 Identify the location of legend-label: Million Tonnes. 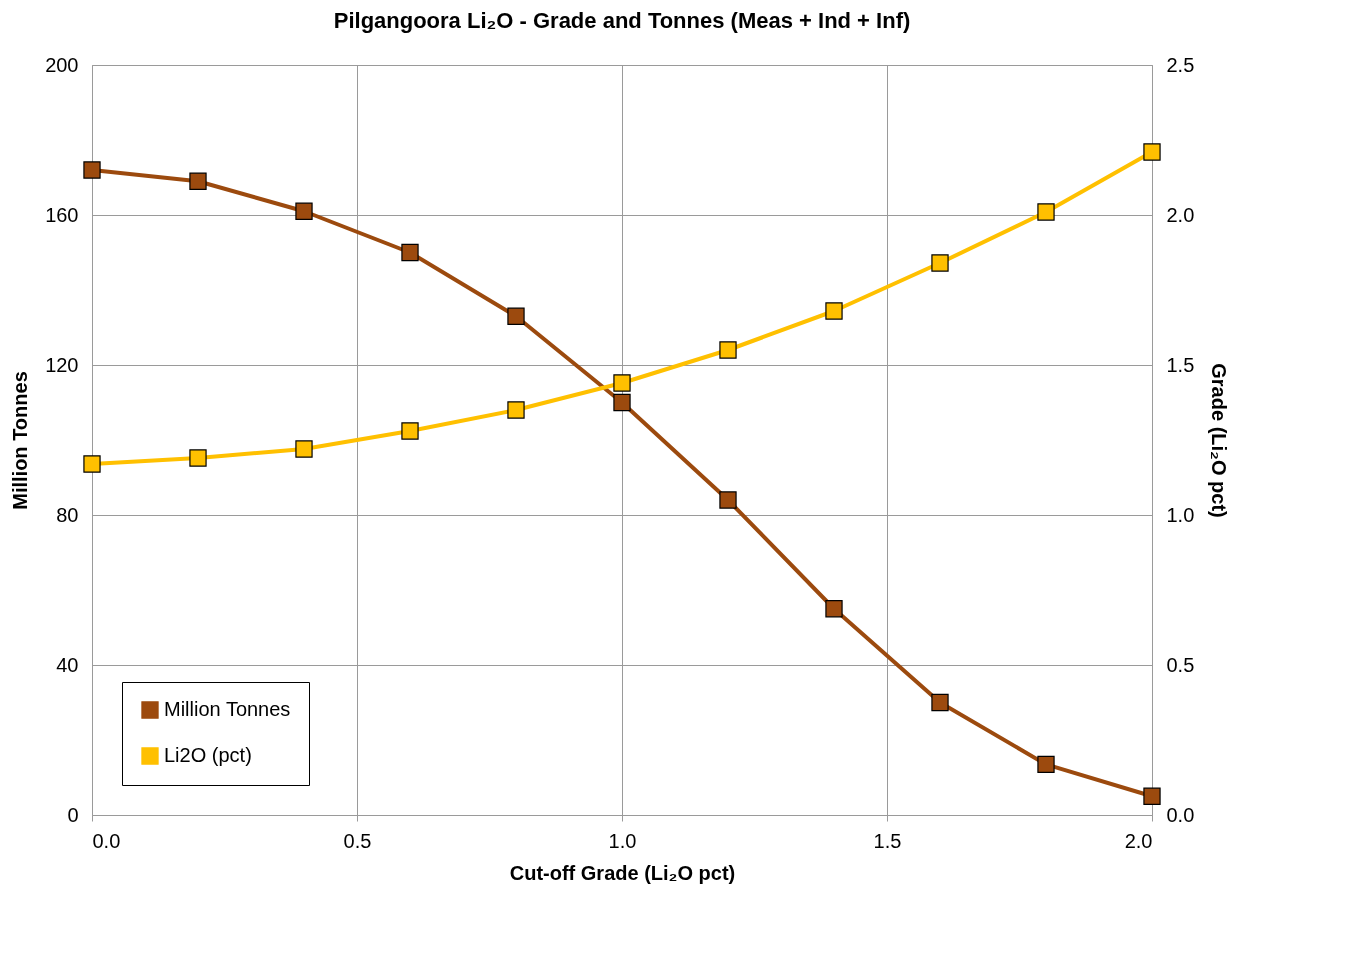
(227, 709).